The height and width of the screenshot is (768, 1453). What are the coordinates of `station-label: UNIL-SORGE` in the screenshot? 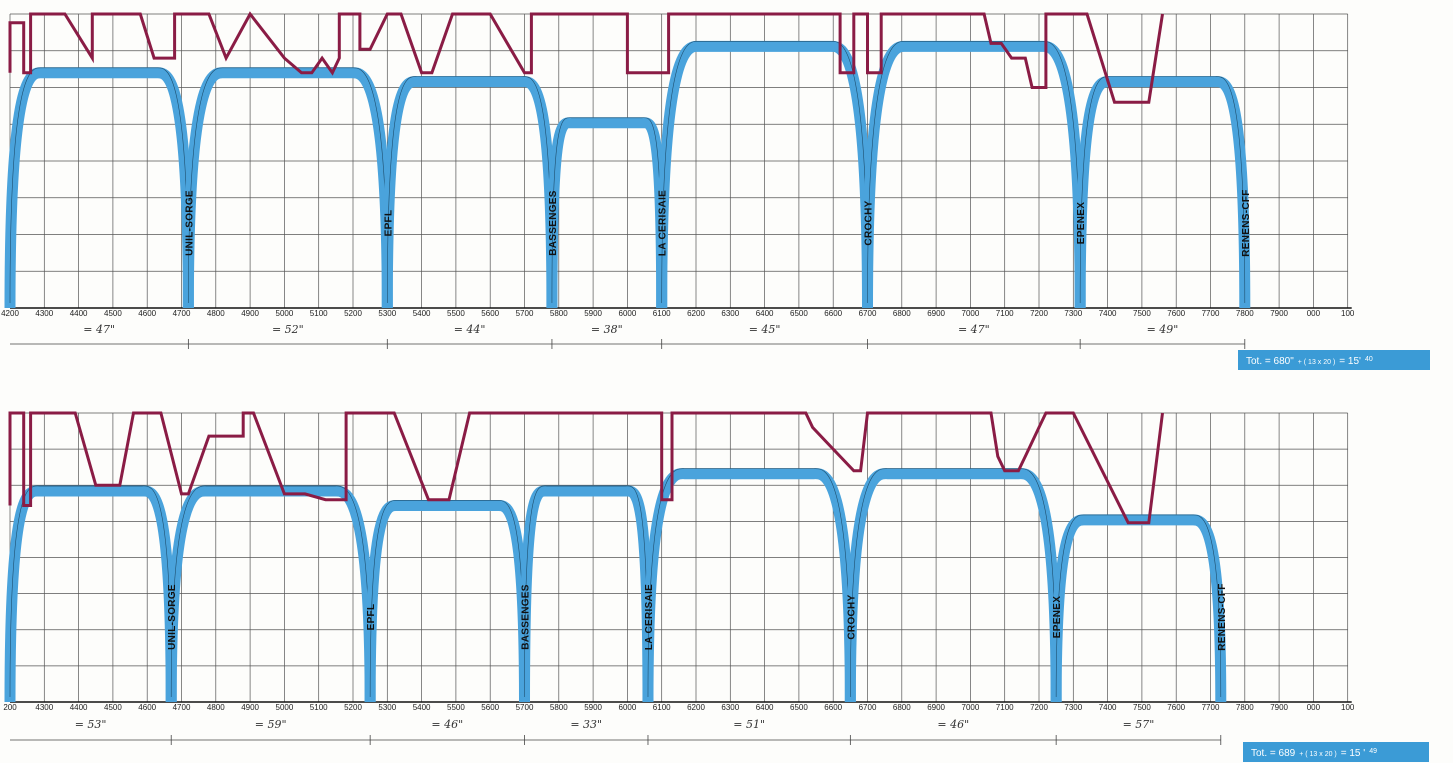 It's located at (189, 223).